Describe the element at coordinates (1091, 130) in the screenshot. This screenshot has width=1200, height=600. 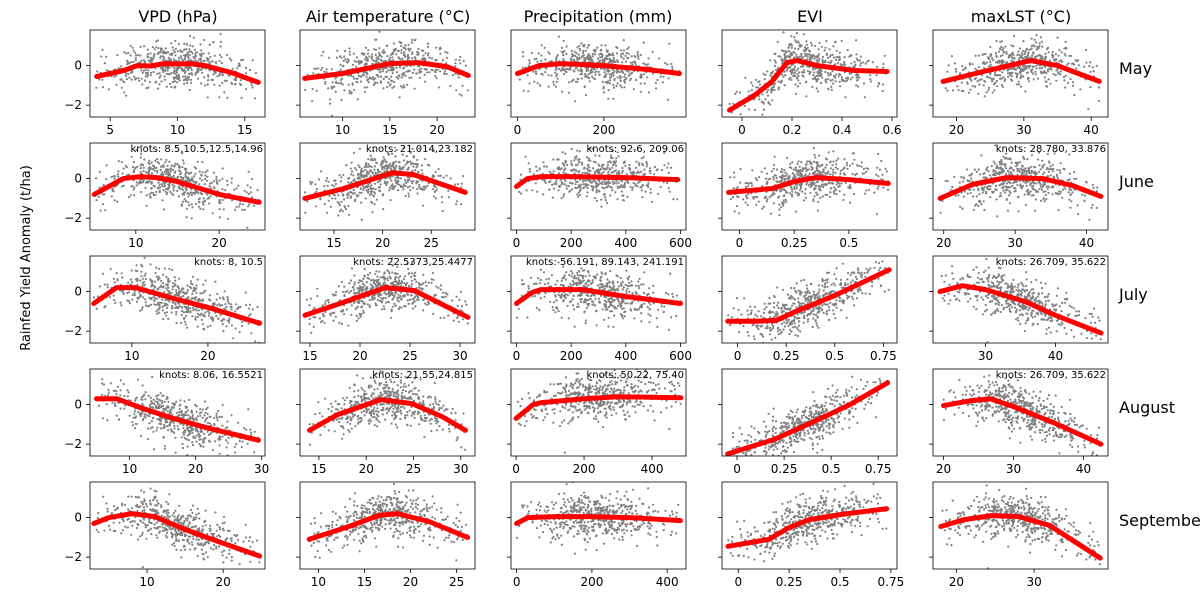
I see `x-tick-label: 40` at that location.